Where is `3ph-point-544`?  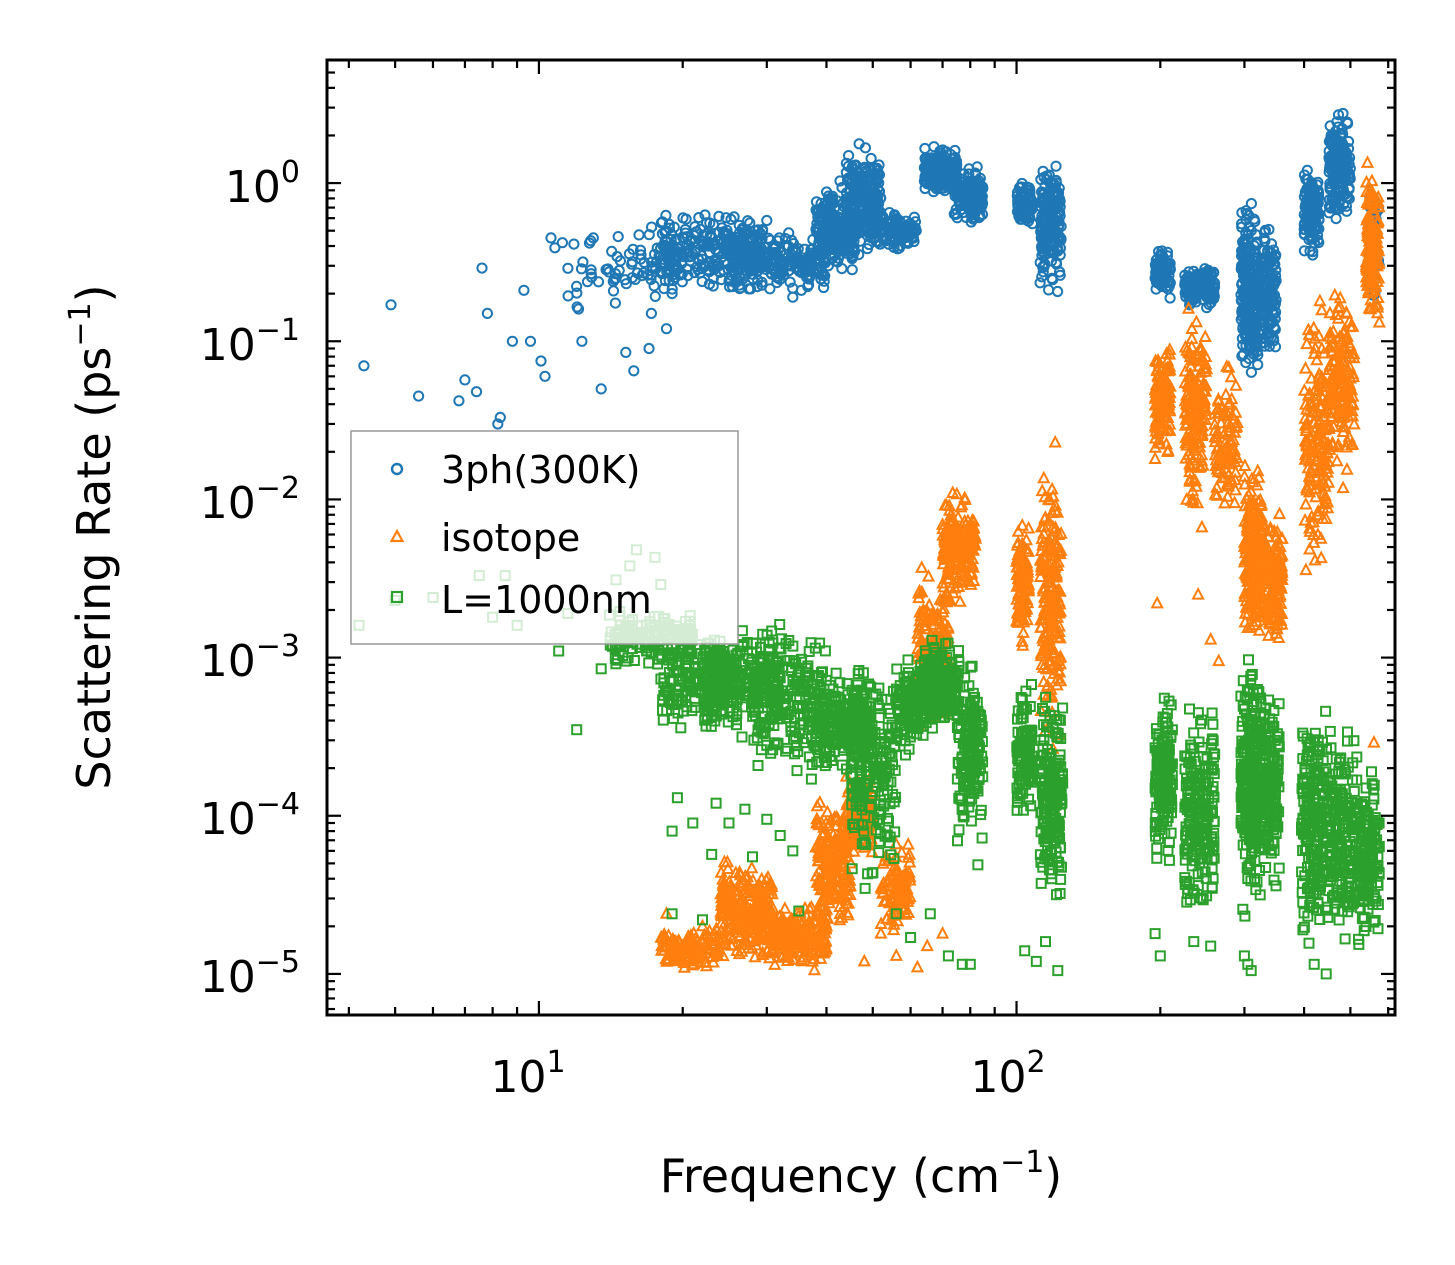 3ph-point-544 is located at coordinates (758, 280).